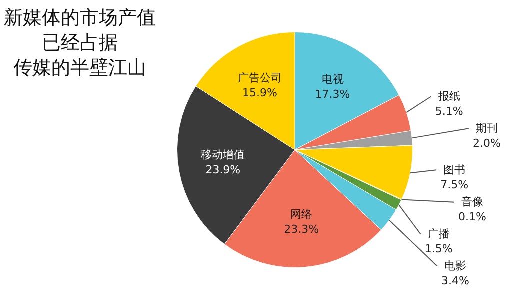  What do you see at coordinates (332, 94) in the screenshot?
I see `data-label: 17.3%` at bounding box center [332, 94].